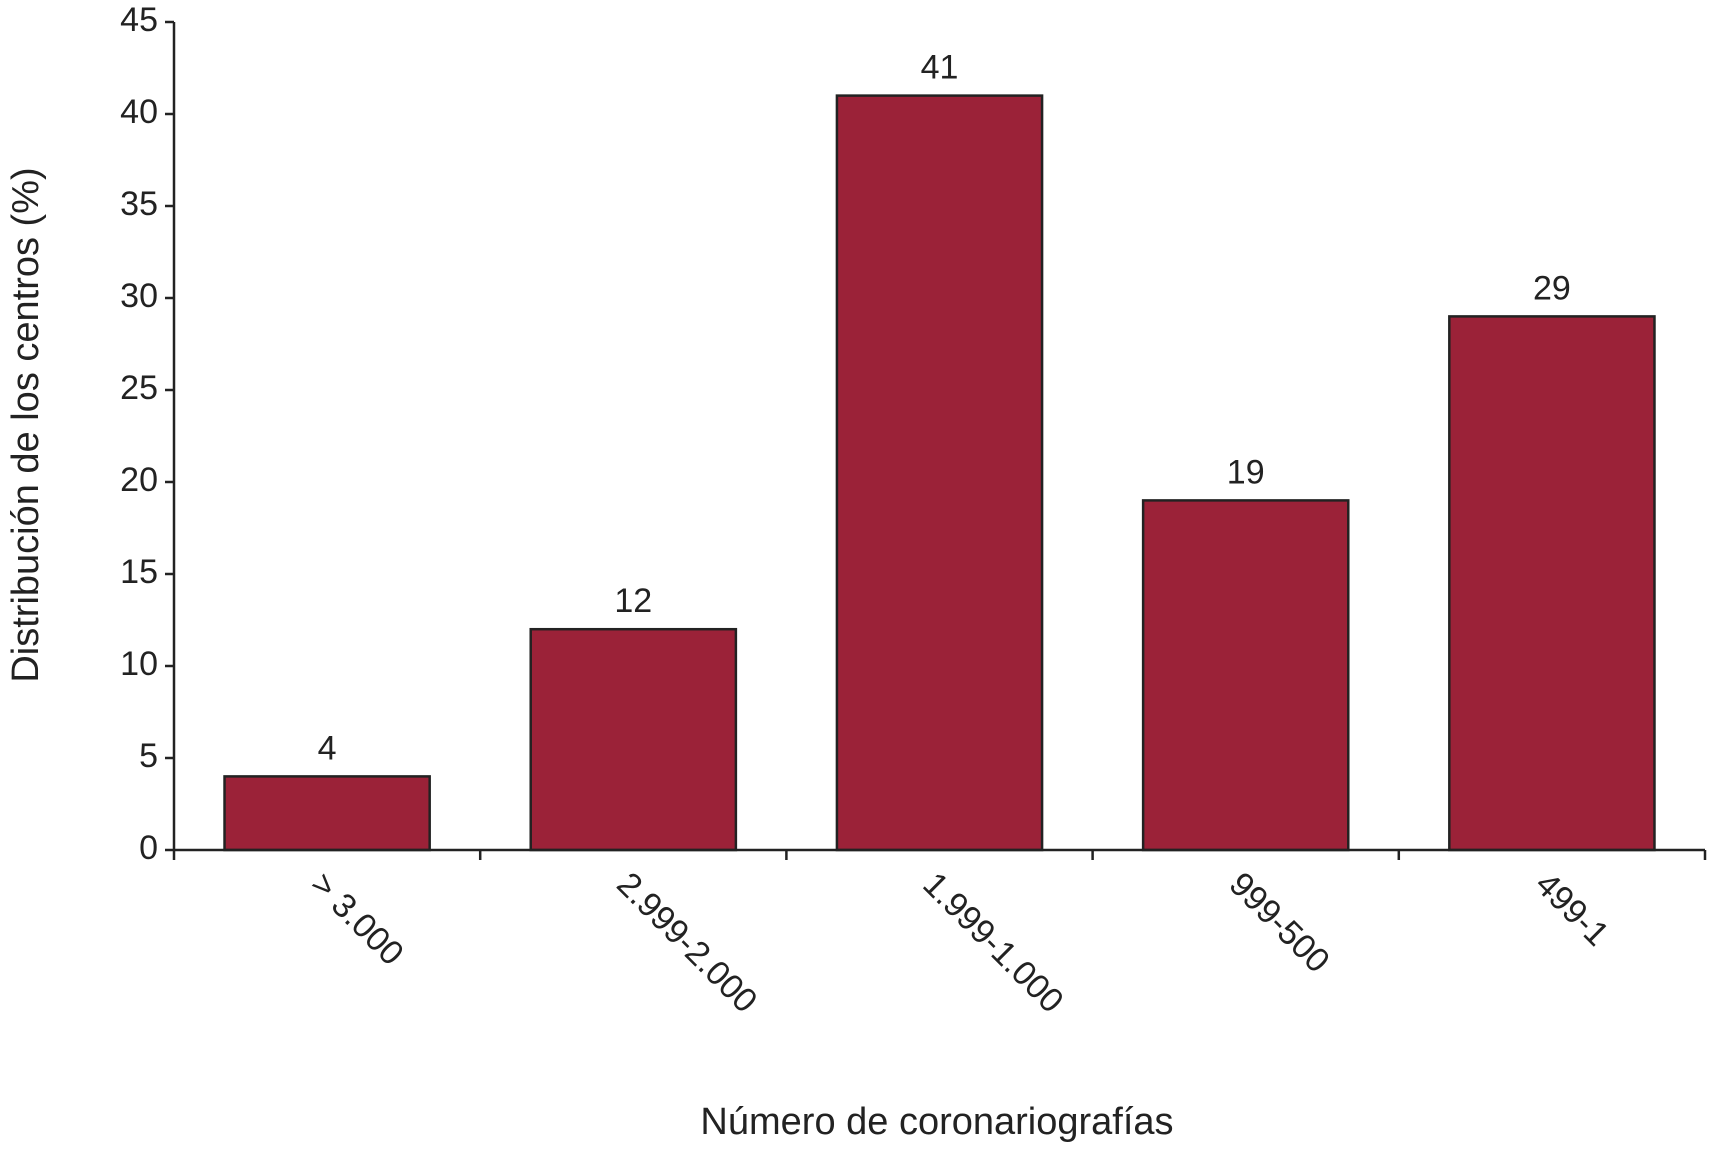  Describe the element at coordinates (148, 756) in the screenshot. I see `y-tick-label: 5` at that location.